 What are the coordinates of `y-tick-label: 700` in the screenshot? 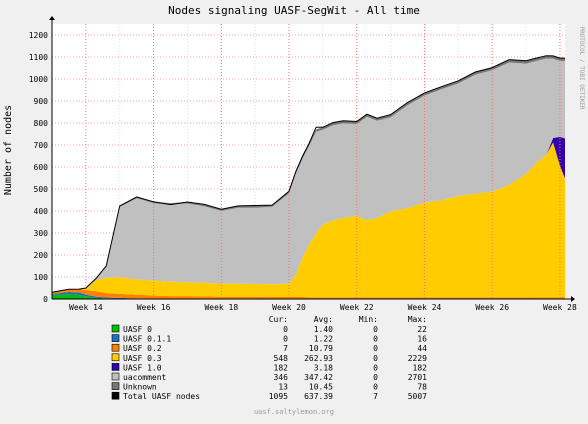 It's located at (41, 145).